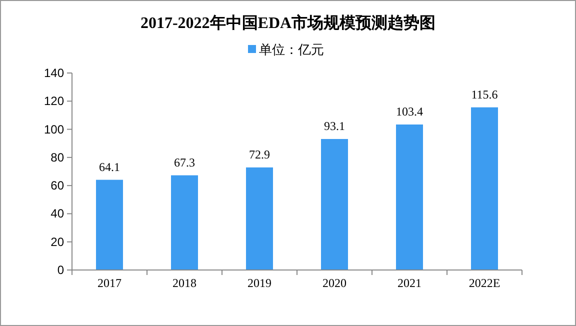 This screenshot has height=326, width=576. I want to click on chart-title: 2017-2022年中国EDA市场规模预测趋势图, so click(288, 23).